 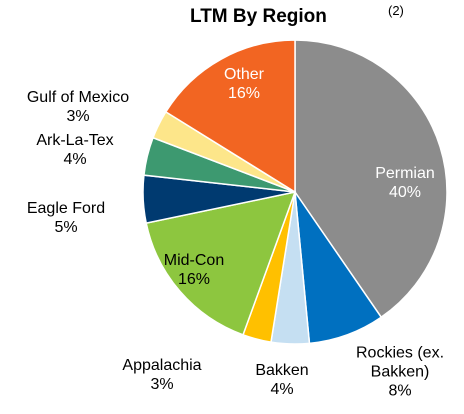 I want to click on chart-title: LTM By Region, so click(x=258, y=16).